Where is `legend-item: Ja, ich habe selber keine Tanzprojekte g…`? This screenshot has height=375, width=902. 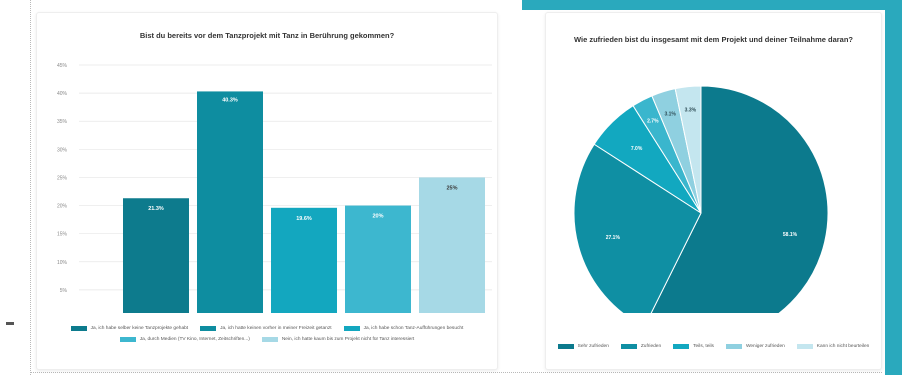
legend-item: Ja, ich habe selber keine Tanzprojekte g… is located at coordinates (129, 328).